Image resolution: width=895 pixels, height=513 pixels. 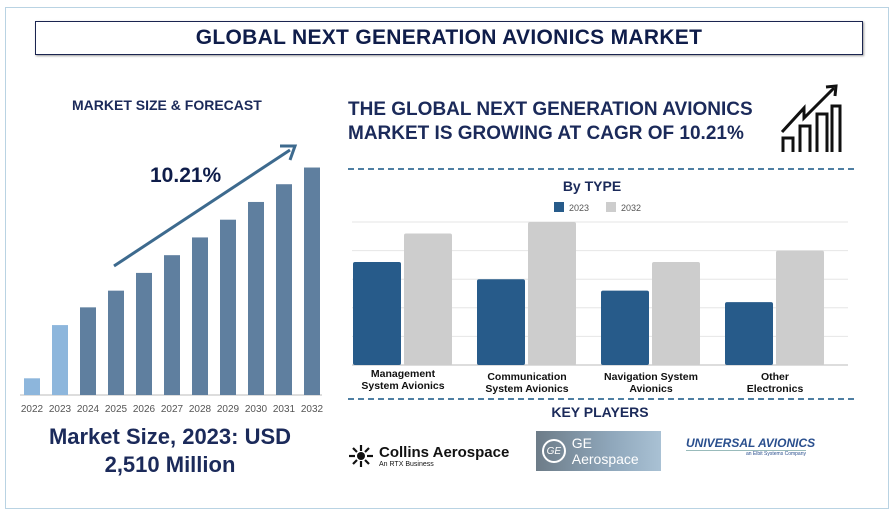 I want to click on title-box: GLOBAL NEXT GENERATION AVIONICS MARKET, so click(x=449, y=38).